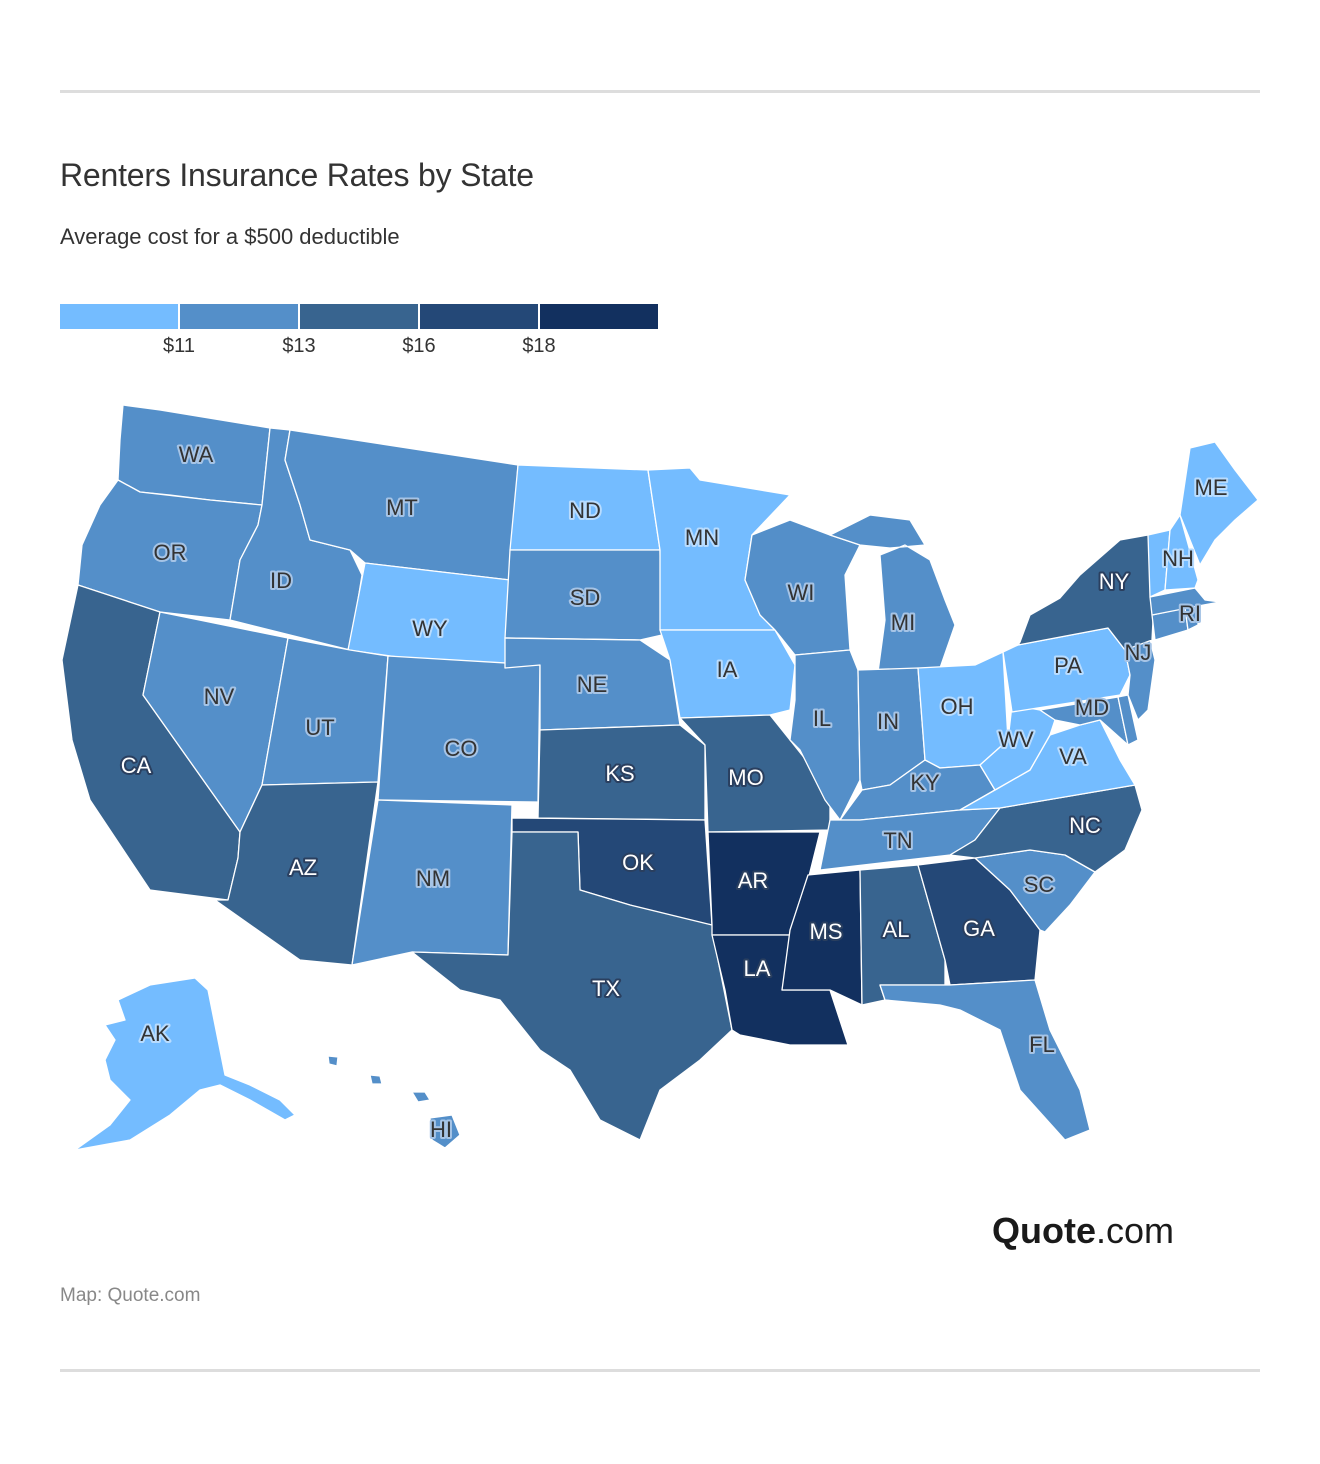 This screenshot has width=1320, height=1464. Describe the element at coordinates (825, 735) in the screenshot. I see `state-IL` at that location.